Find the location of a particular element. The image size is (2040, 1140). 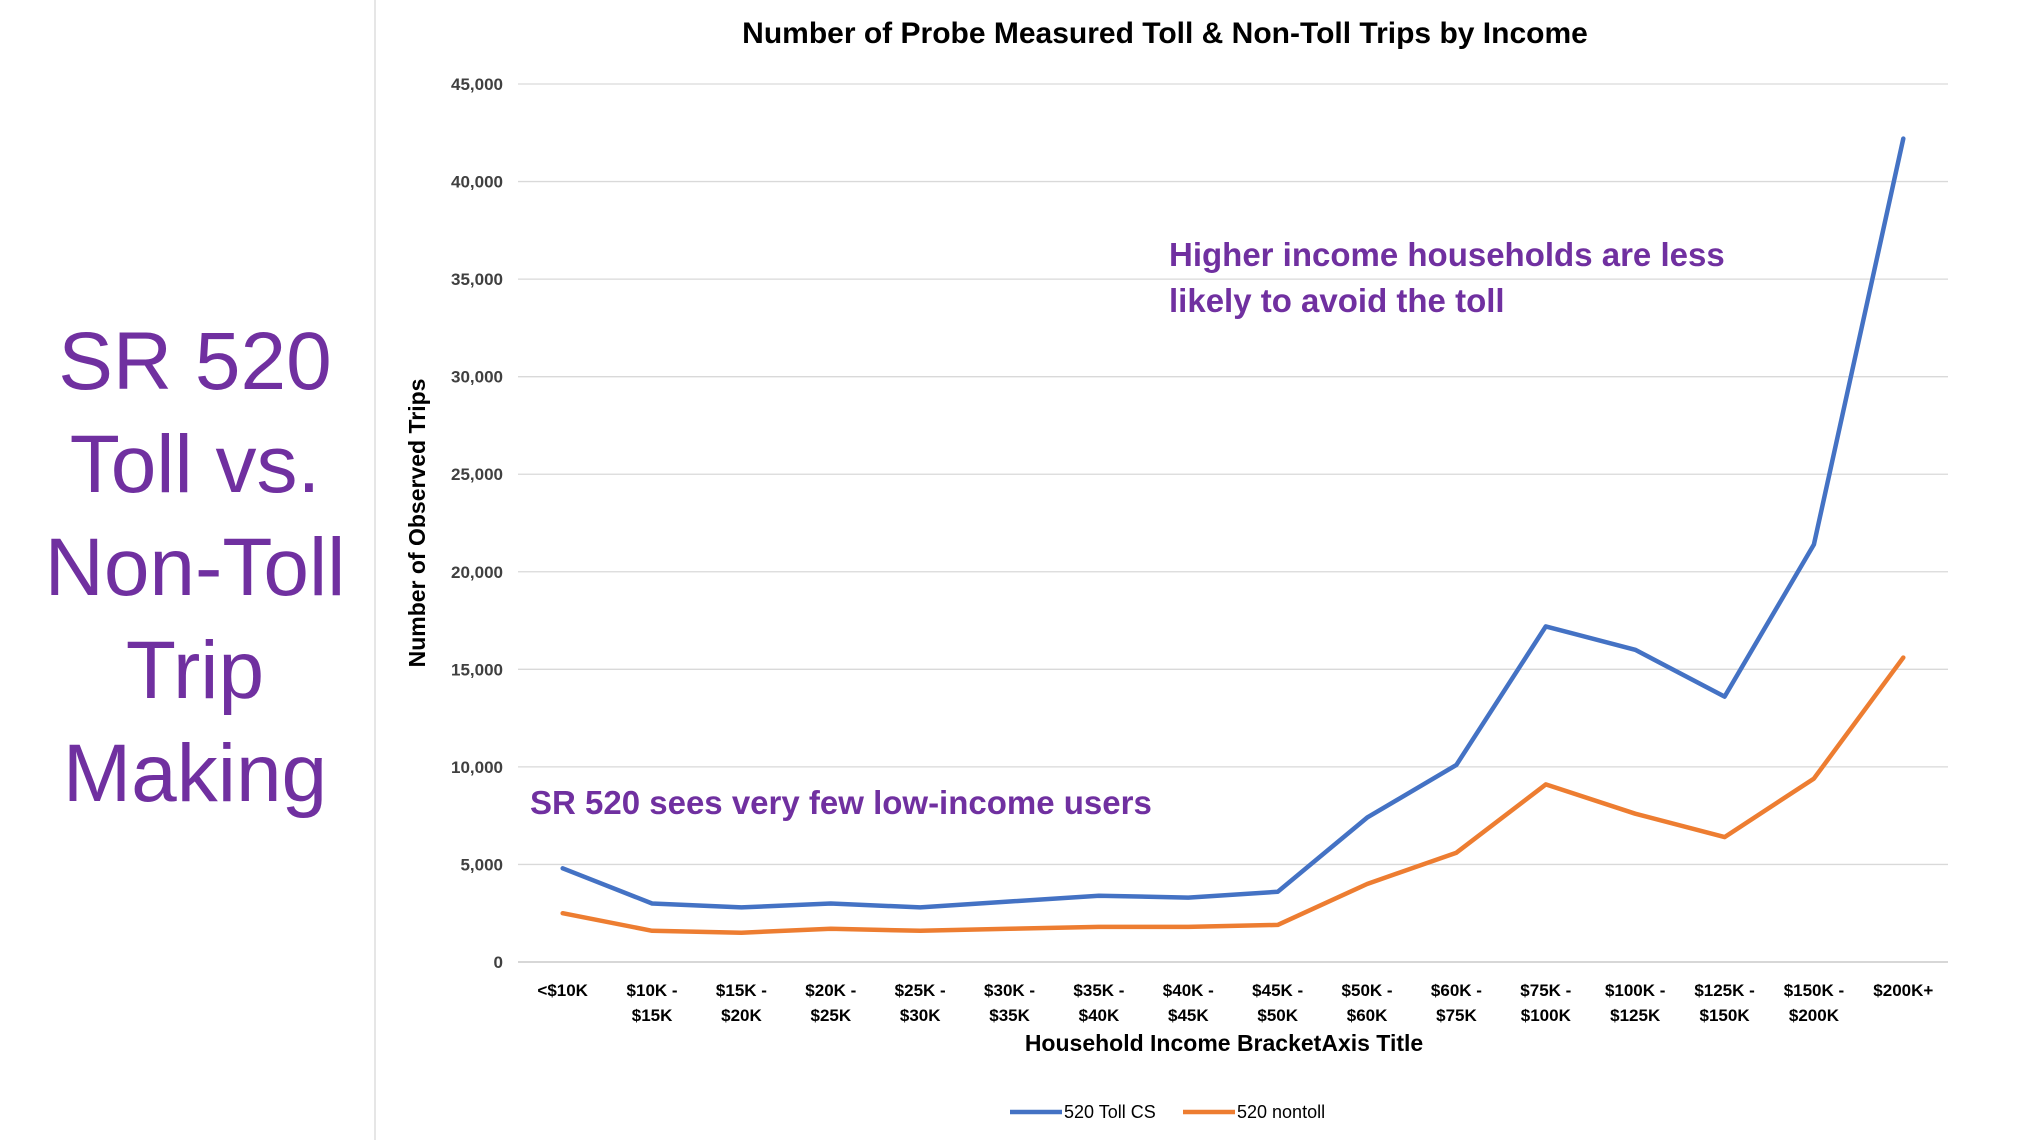

slide-title-line: Trip is located at coordinates (195, 670).